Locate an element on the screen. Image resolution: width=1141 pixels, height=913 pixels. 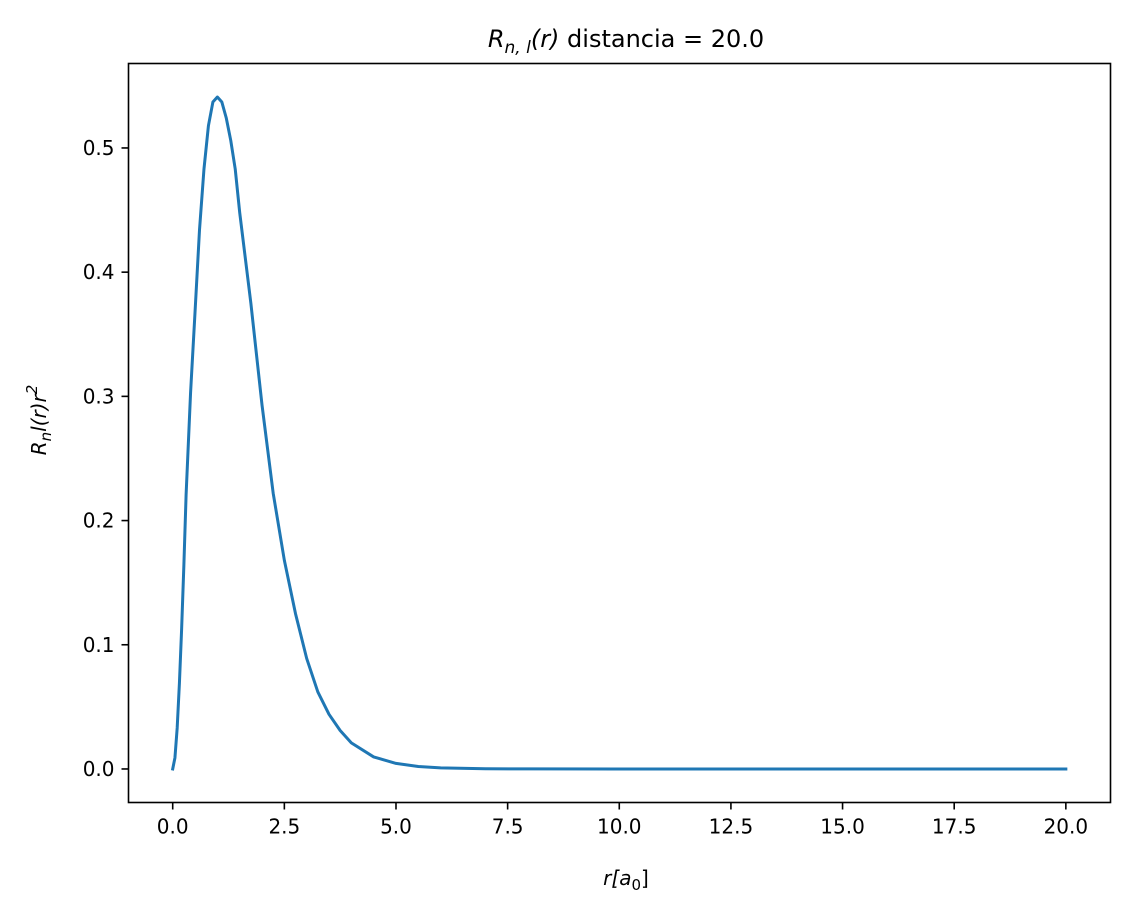
x-tick-label: 2.5 is located at coordinates (284, 827).